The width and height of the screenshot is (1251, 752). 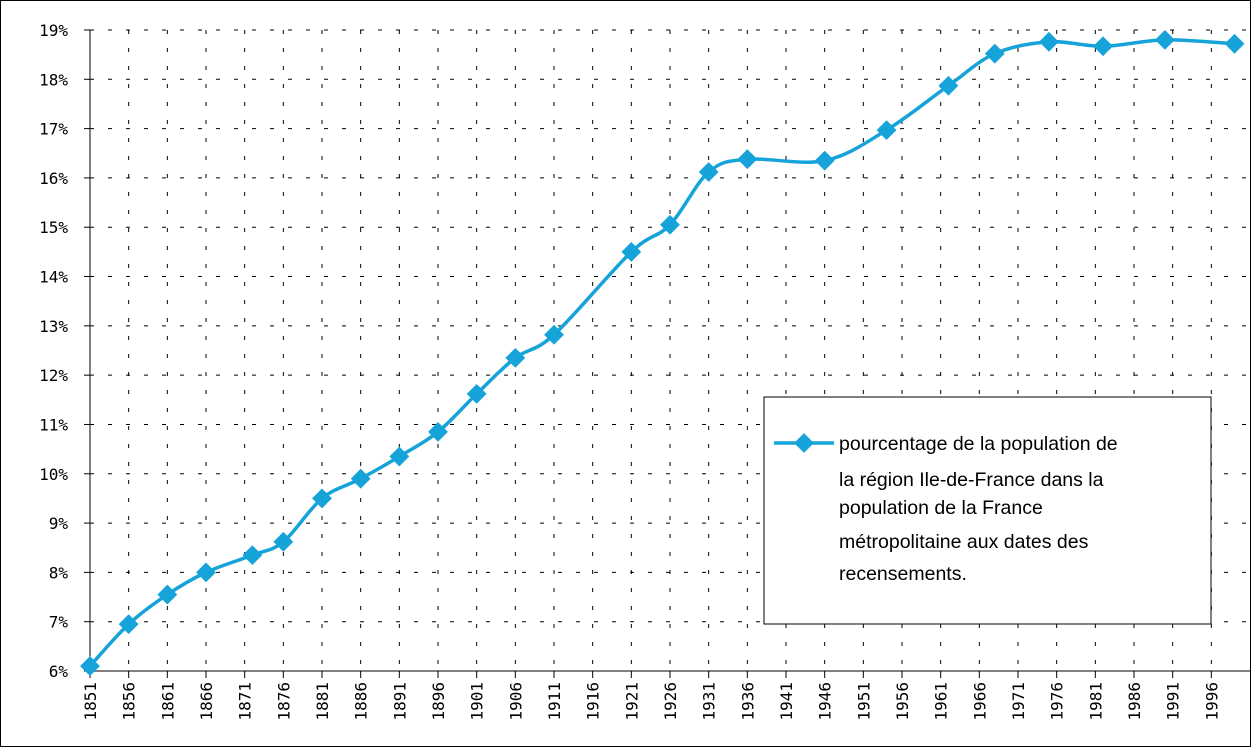 What do you see at coordinates (361, 701) in the screenshot?
I see `x-tick-label: 1886` at bounding box center [361, 701].